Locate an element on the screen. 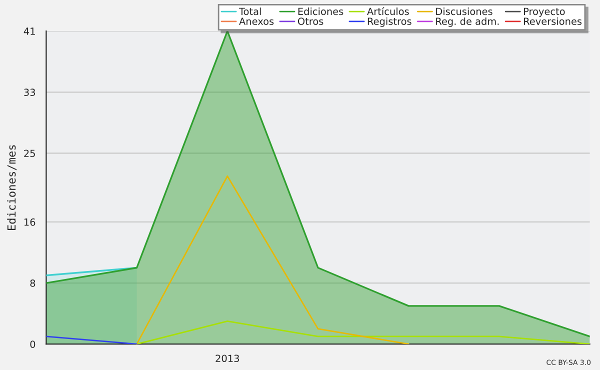  legend-label: Reversiones is located at coordinates (553, 21).